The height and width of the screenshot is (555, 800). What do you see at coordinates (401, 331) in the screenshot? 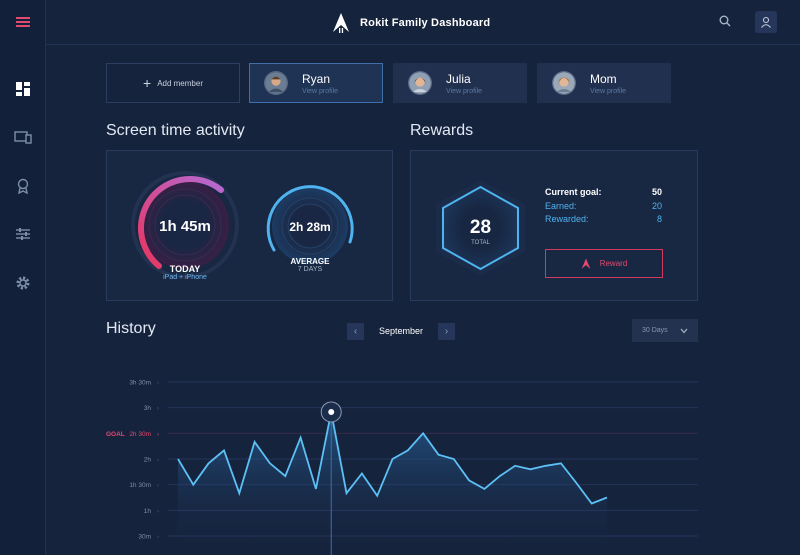
I see `month-label: September` at bounding box center [401, 331].